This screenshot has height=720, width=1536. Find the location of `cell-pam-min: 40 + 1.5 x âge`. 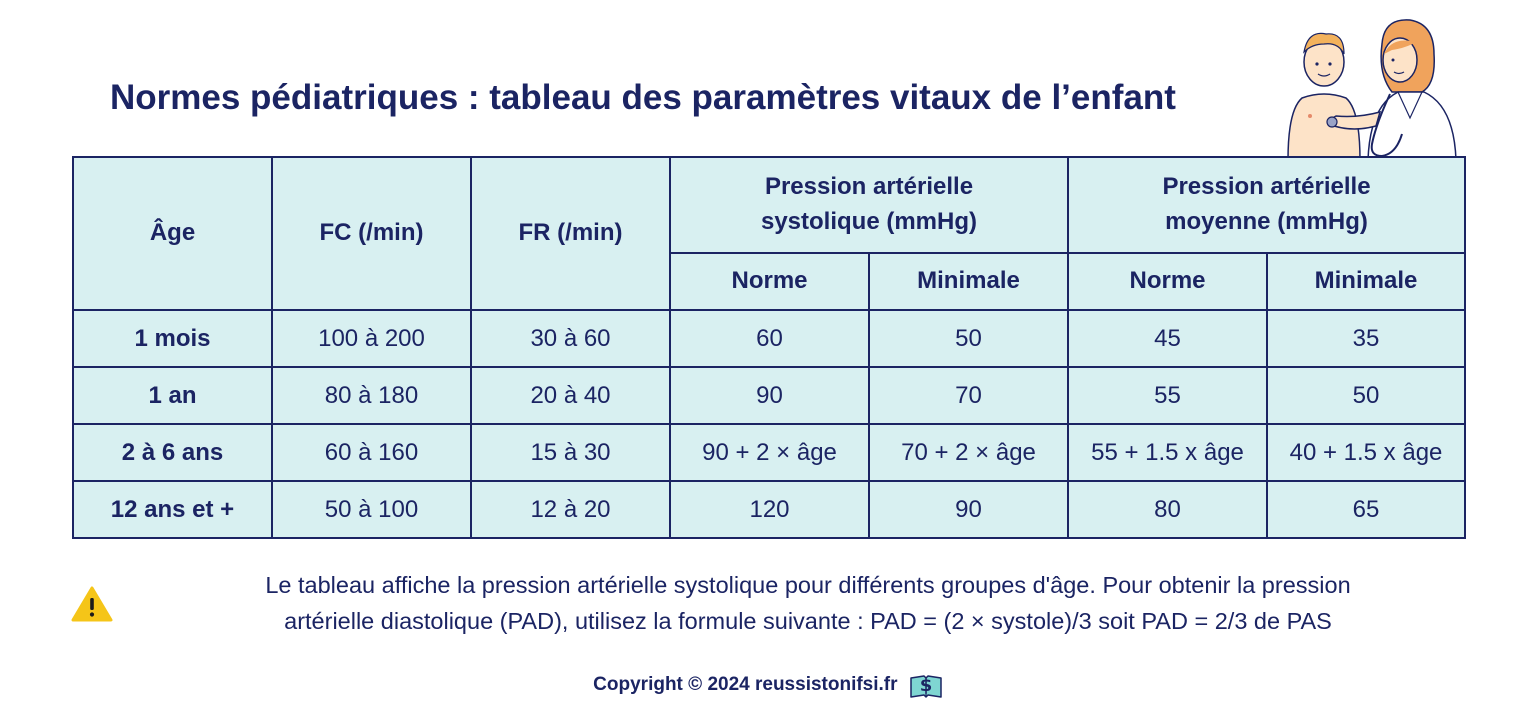

cell-pam-min: 40 + 1.5 x âge is located at coordinates (1366, 452).